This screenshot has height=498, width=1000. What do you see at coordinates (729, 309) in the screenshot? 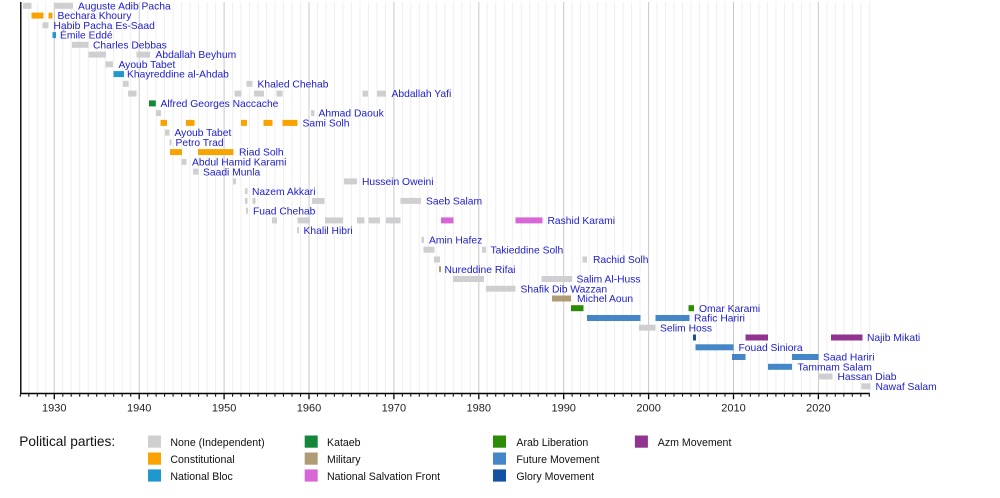
I see `svg-text: Omar Karami` at bounding box center [729, 309].